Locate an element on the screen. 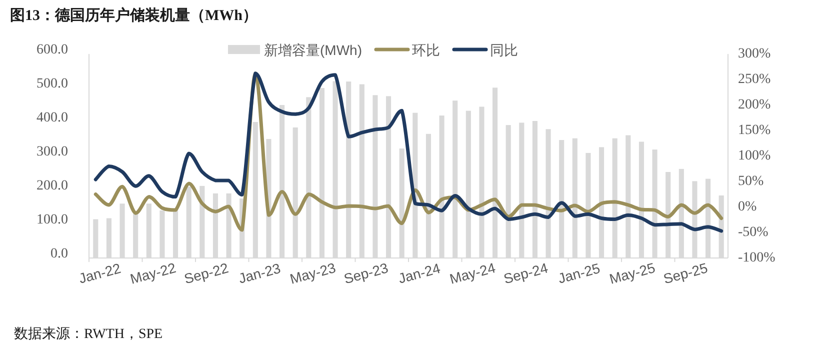 The height and width of the screenshot is (351, 817). x-tick-label: May-23 is located at coordinates (313, 273).